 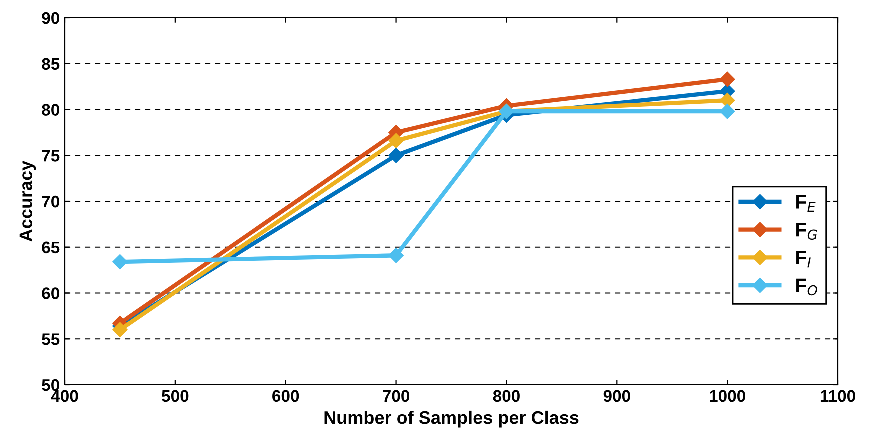 I want to click on y-tick-label: 85, so click(x=51, y=64).